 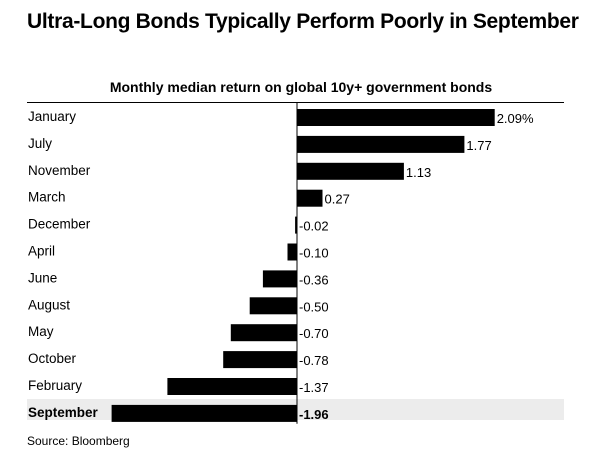 What do you see at coordinates (42, 277) in the screenshot?
I see `category-label: June` at bounding box center [42, 277].